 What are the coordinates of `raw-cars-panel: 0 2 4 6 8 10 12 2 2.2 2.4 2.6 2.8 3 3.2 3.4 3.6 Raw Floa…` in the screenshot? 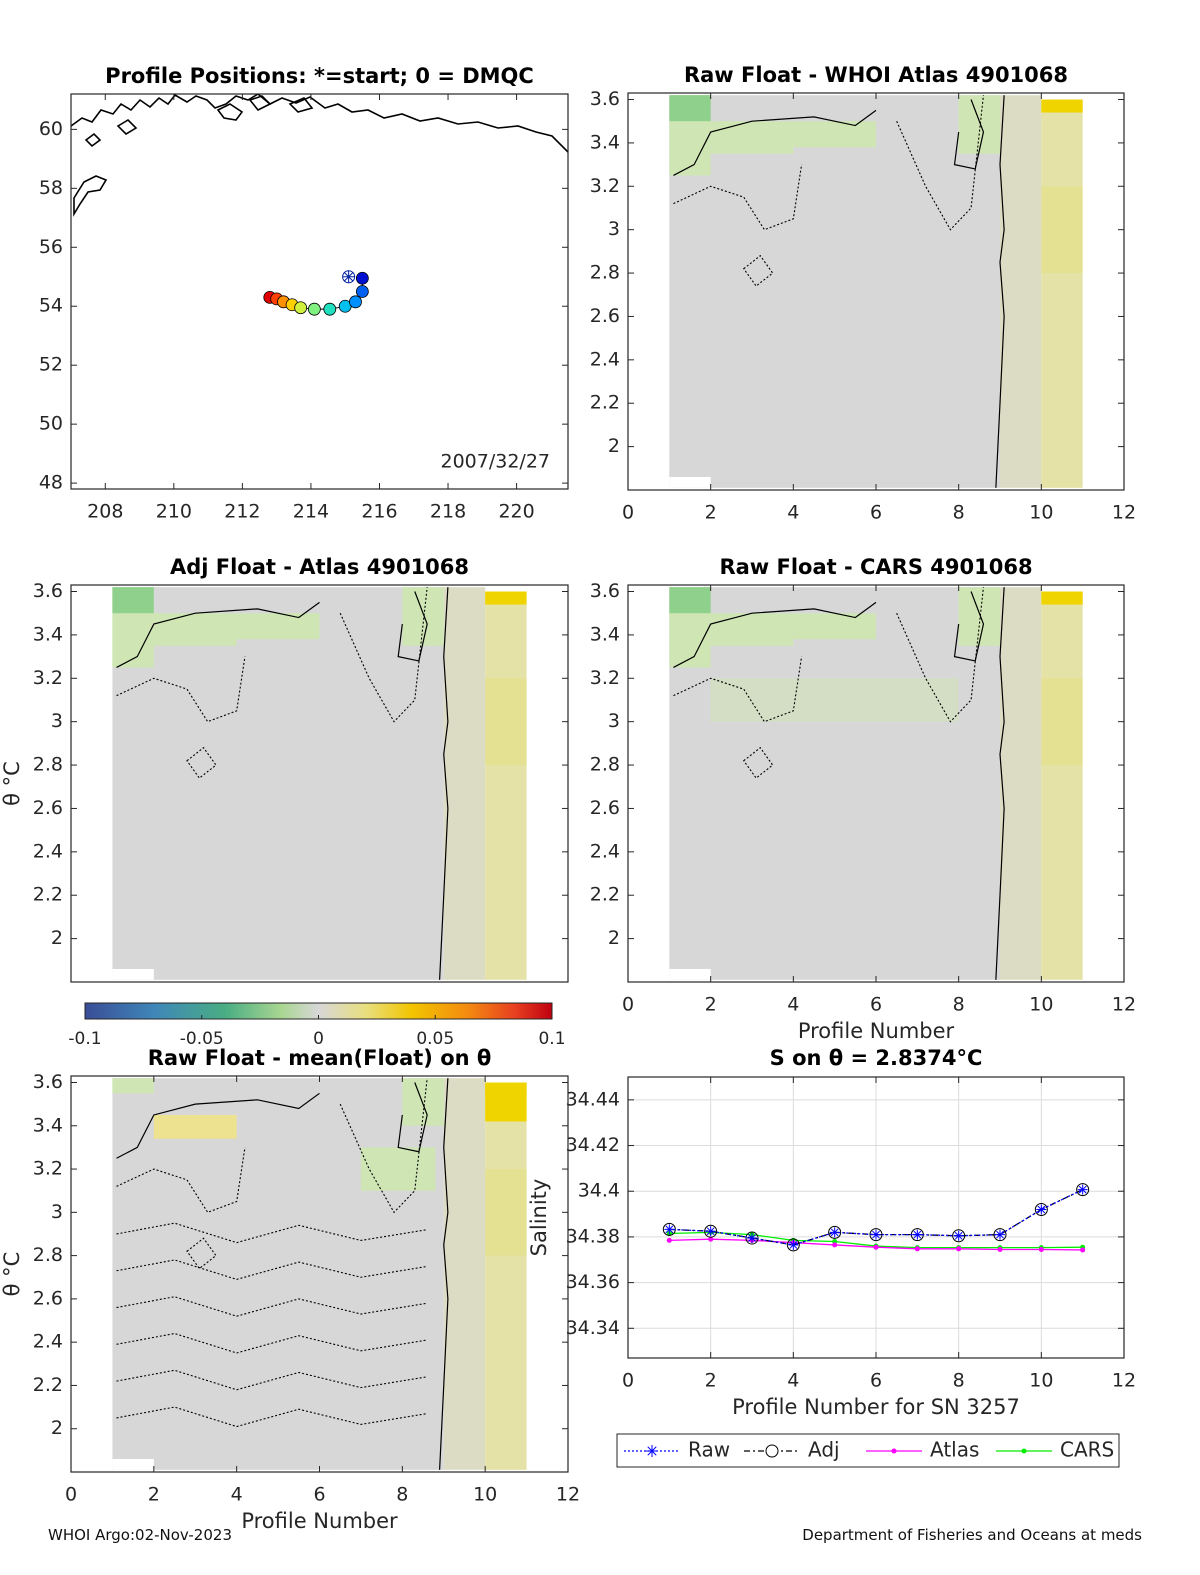 It's located at (863, 799).